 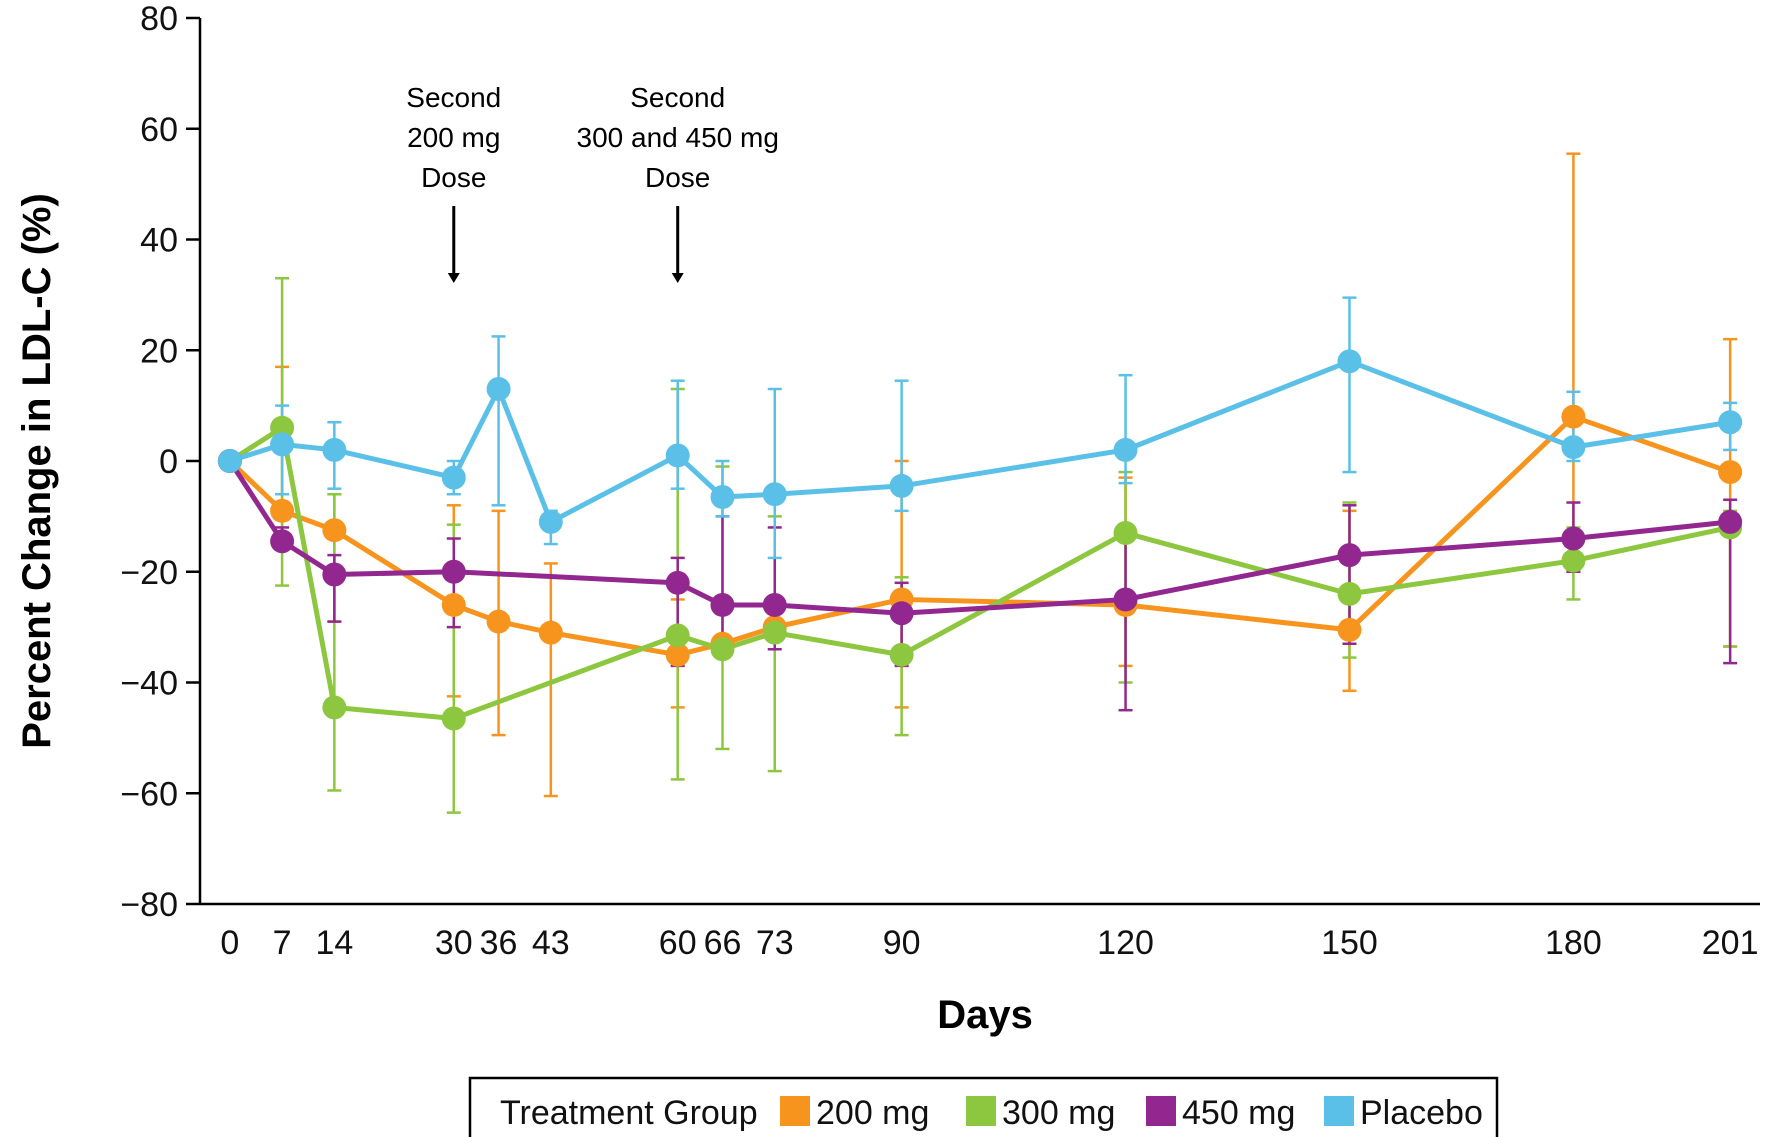 I want to click on y-tick-label: 80, so click(x=159, y=19).